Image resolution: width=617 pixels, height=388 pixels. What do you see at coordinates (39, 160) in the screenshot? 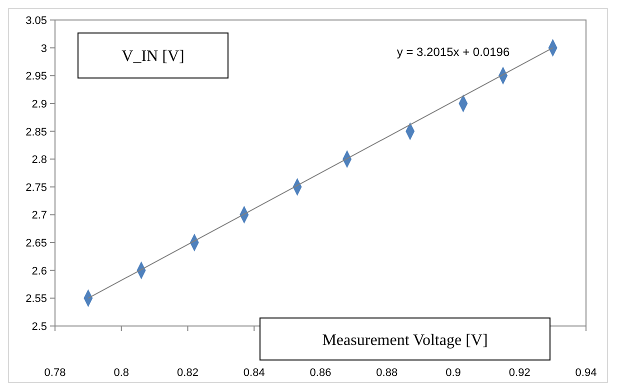
I see `y-tick-label: 2.8` at bounding box center [39, 160].